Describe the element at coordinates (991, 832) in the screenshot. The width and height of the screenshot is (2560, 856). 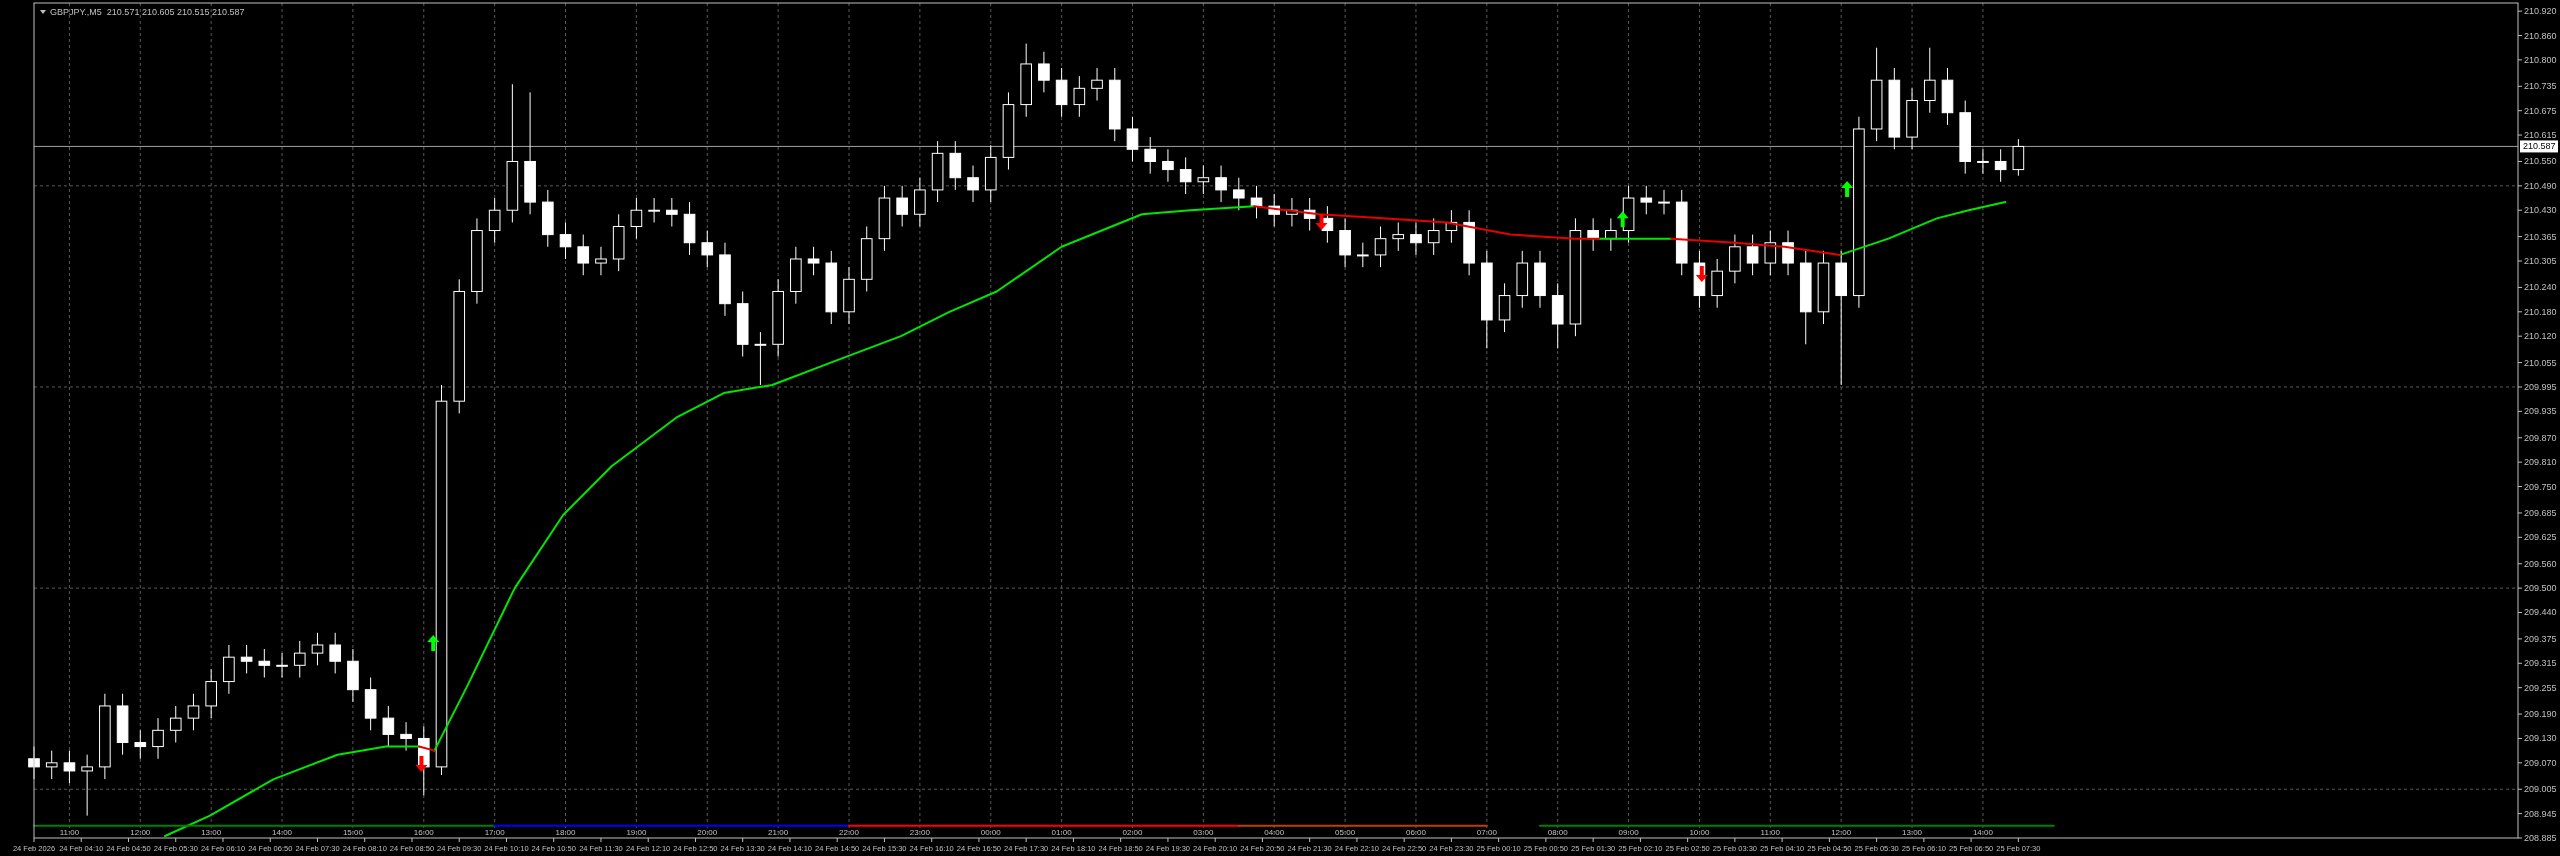
I see `x2-tick-label: 00:00` at that location.